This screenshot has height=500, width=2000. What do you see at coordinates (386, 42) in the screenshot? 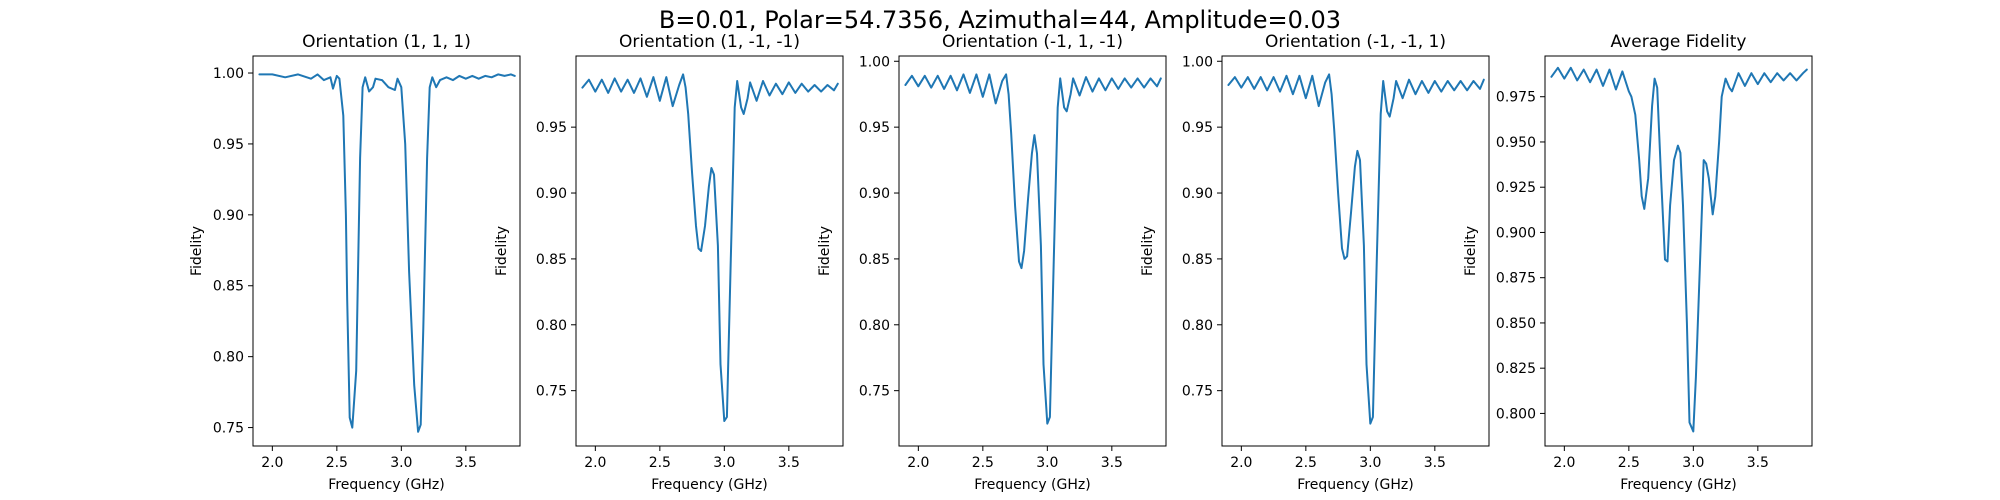
I see `panel-title: Orientation (1, 1, 1)` at bounding box center [386, 42].